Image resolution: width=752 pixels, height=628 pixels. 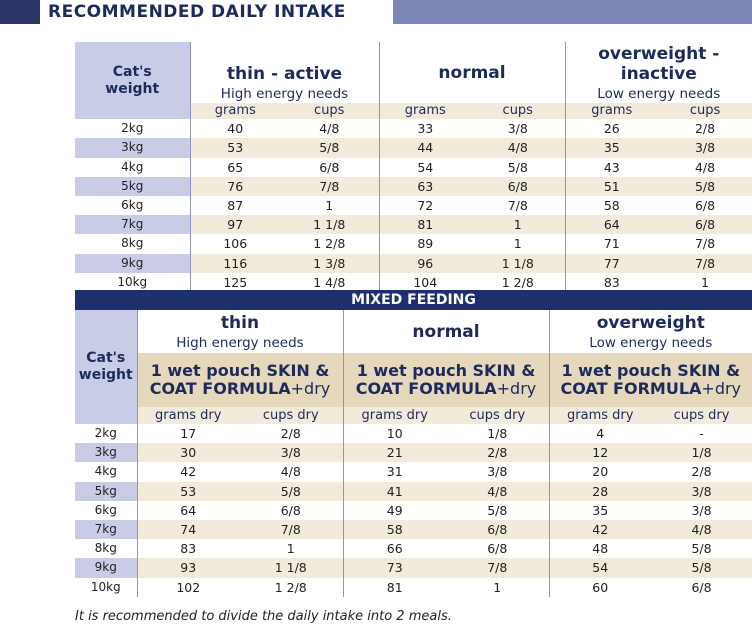 I want to click on grams-cell: 17, so click(x=188, y=434).